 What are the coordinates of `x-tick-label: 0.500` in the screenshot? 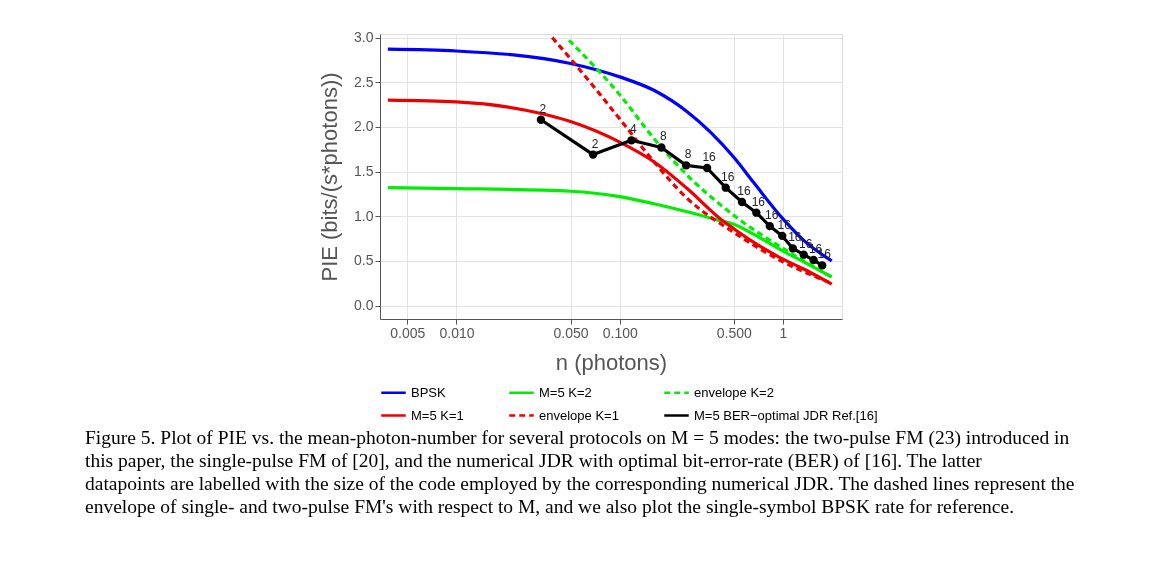 It's located at (734, 332).